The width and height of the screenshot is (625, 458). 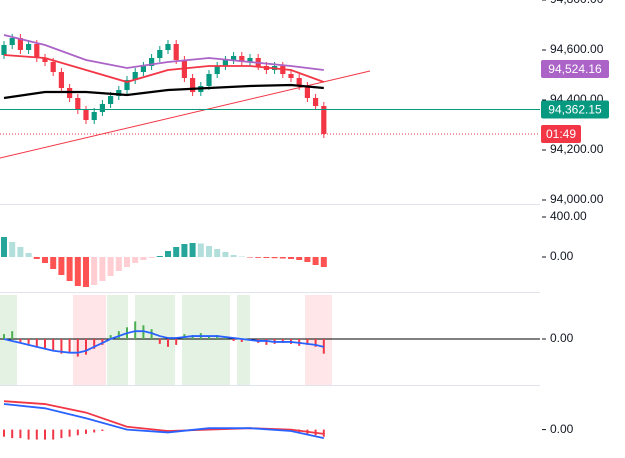 What do you see at coordinates (562, 429) in the screenshot?
I see `y-tick-label: 0.00` at bounding box center [562, 429].